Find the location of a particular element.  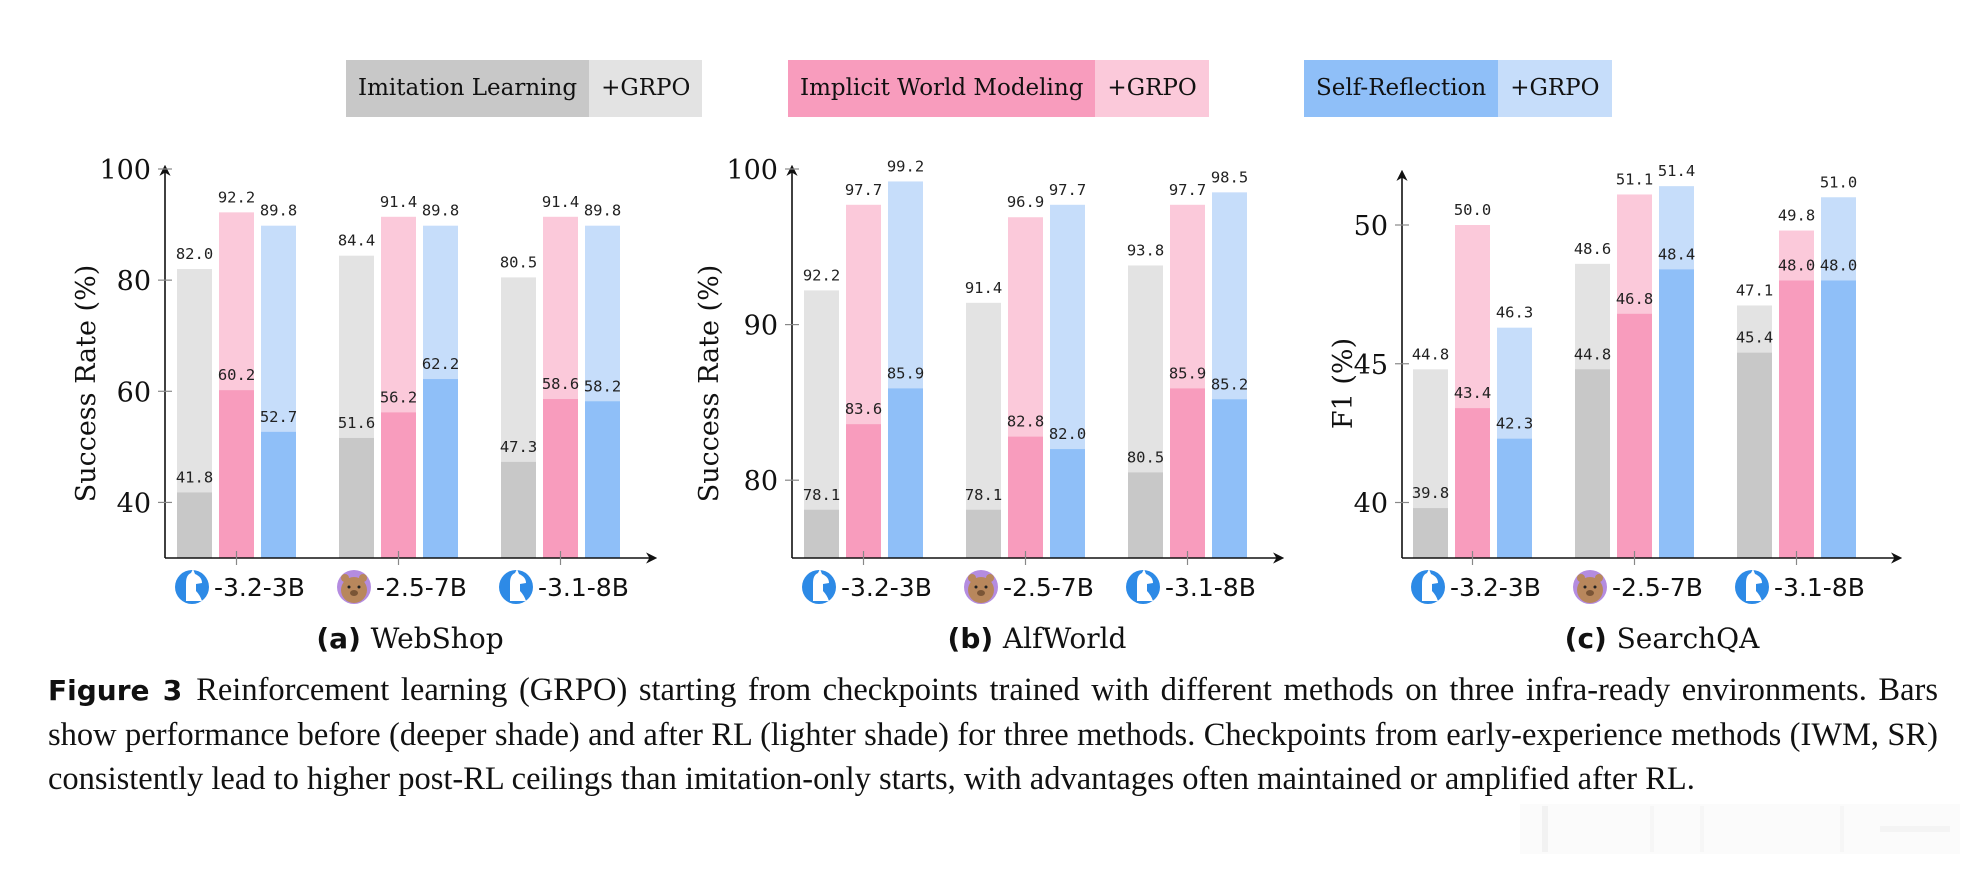

panel-letter: (b) is located at coordinates (975, 638).